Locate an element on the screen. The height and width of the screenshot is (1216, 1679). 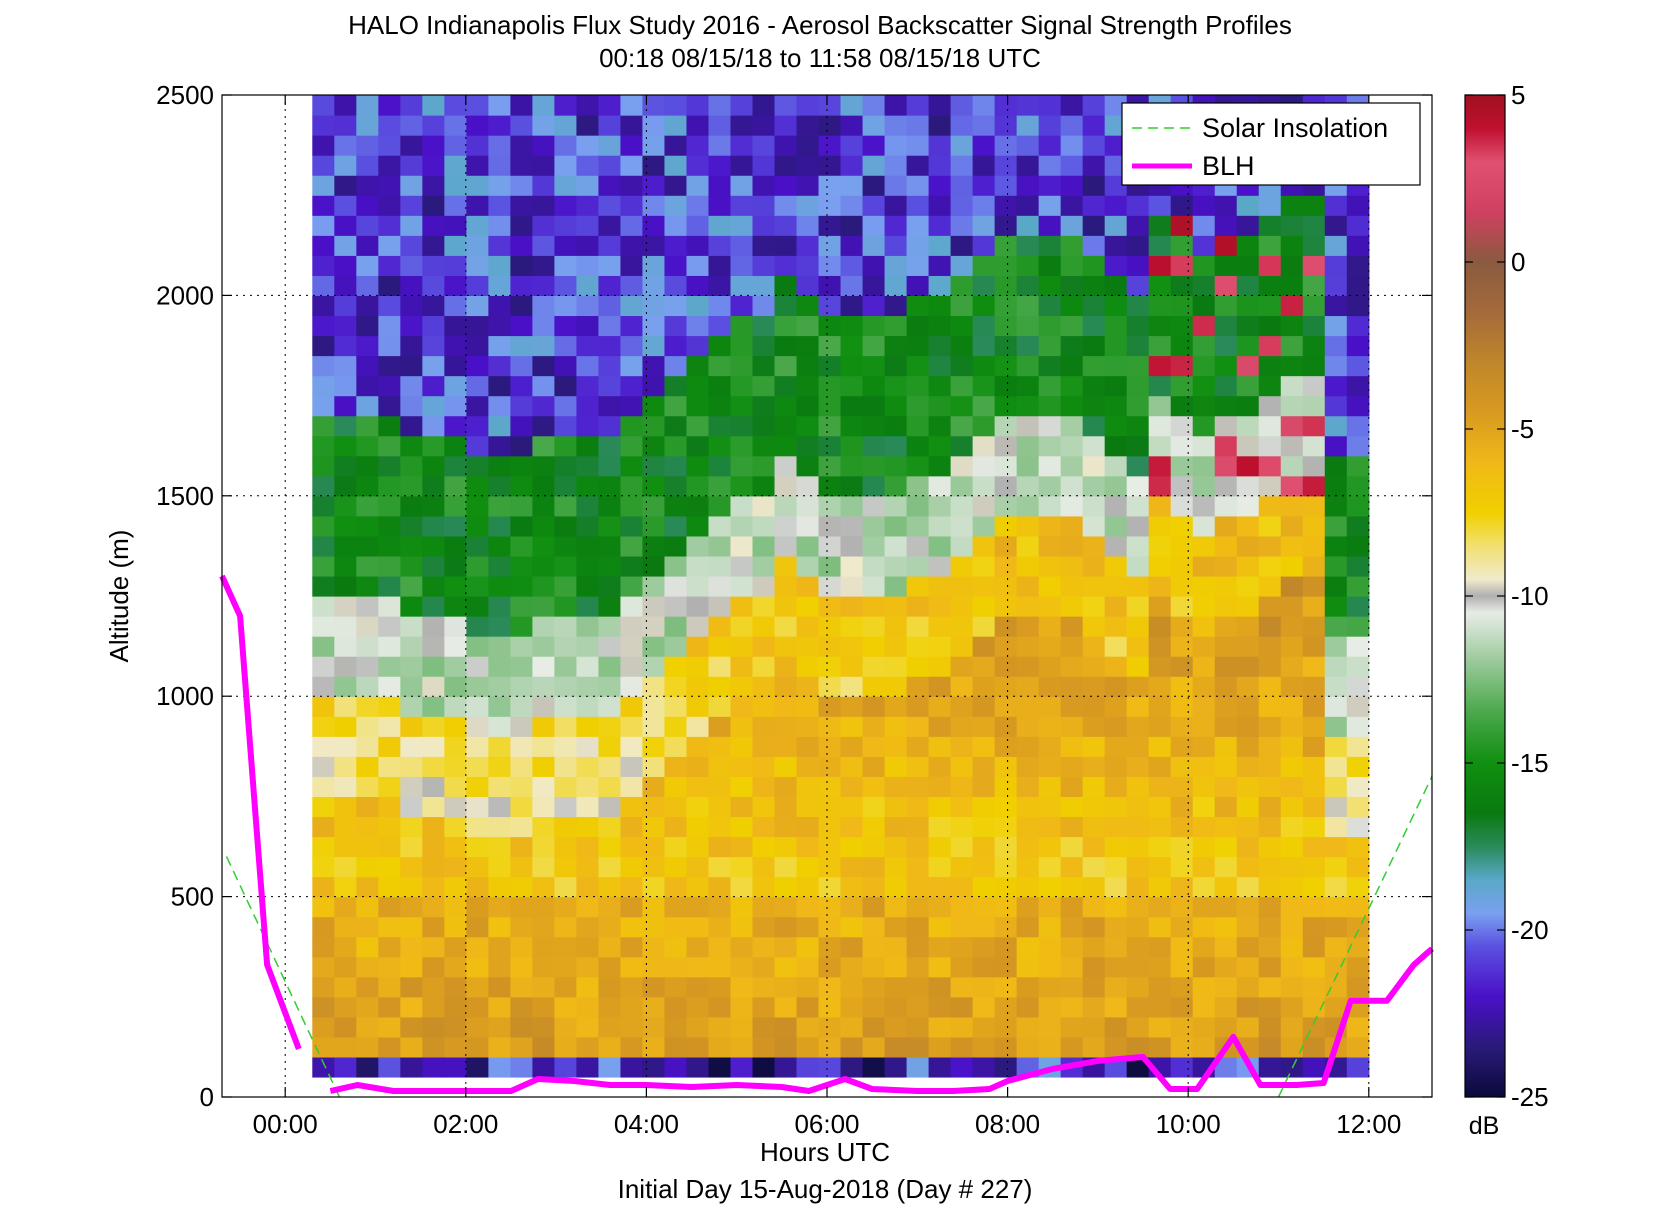
colorbar-tick-label: 5 is located at coordinates (1518, 95).